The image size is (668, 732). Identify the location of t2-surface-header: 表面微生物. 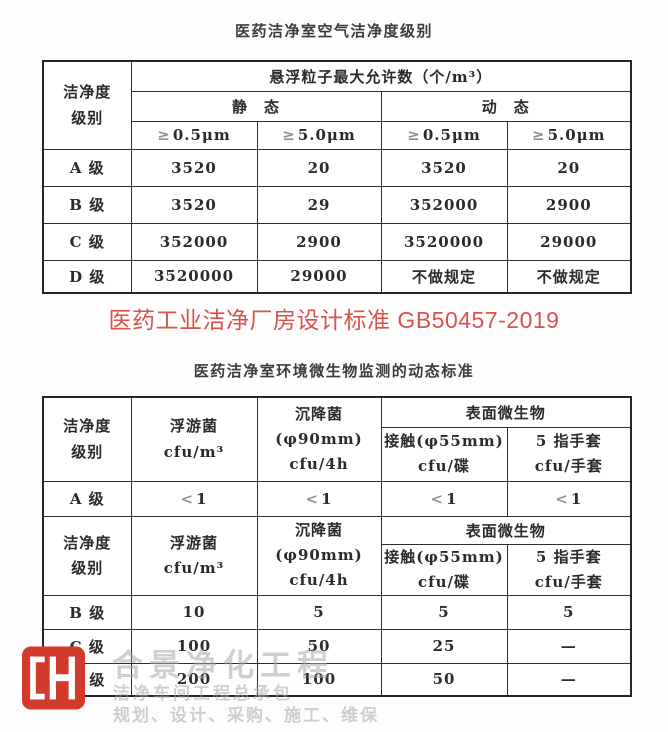
(506, 412).